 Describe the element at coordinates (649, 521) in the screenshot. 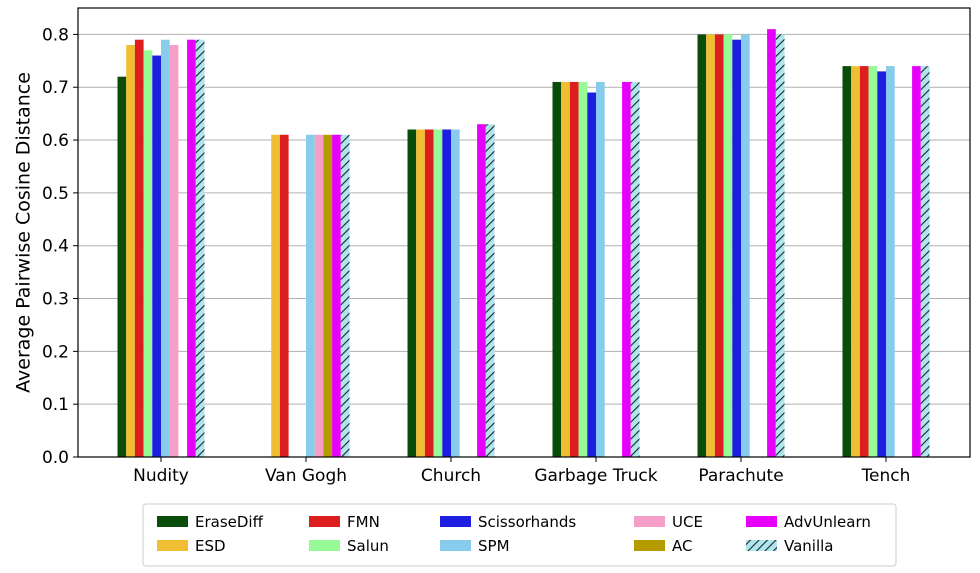

I see `legend-swatch-uce` at that location.